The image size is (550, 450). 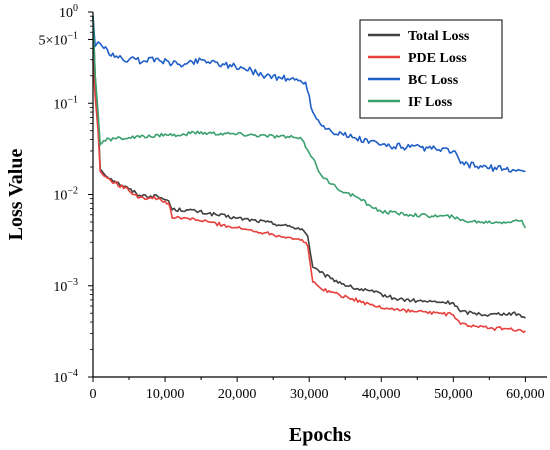 What do you see at coordinates (65, 195) in the screenshot?
I see `y-tick-label: 10⁻²` at bounding box center [65, 195].